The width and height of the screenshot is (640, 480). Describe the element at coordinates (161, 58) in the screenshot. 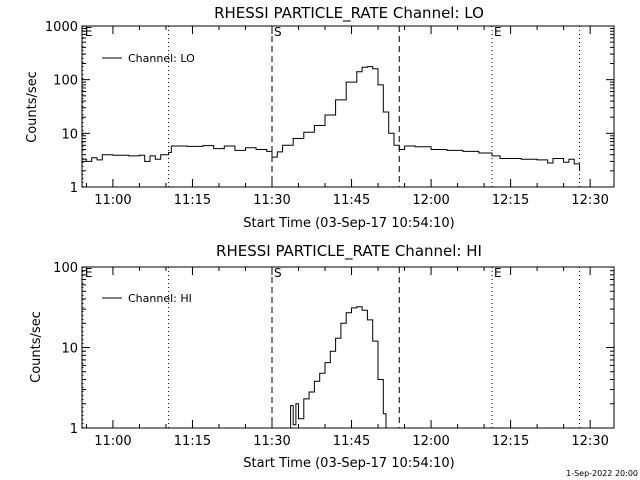

I see `legend-entry: Channel: LO` at that location.